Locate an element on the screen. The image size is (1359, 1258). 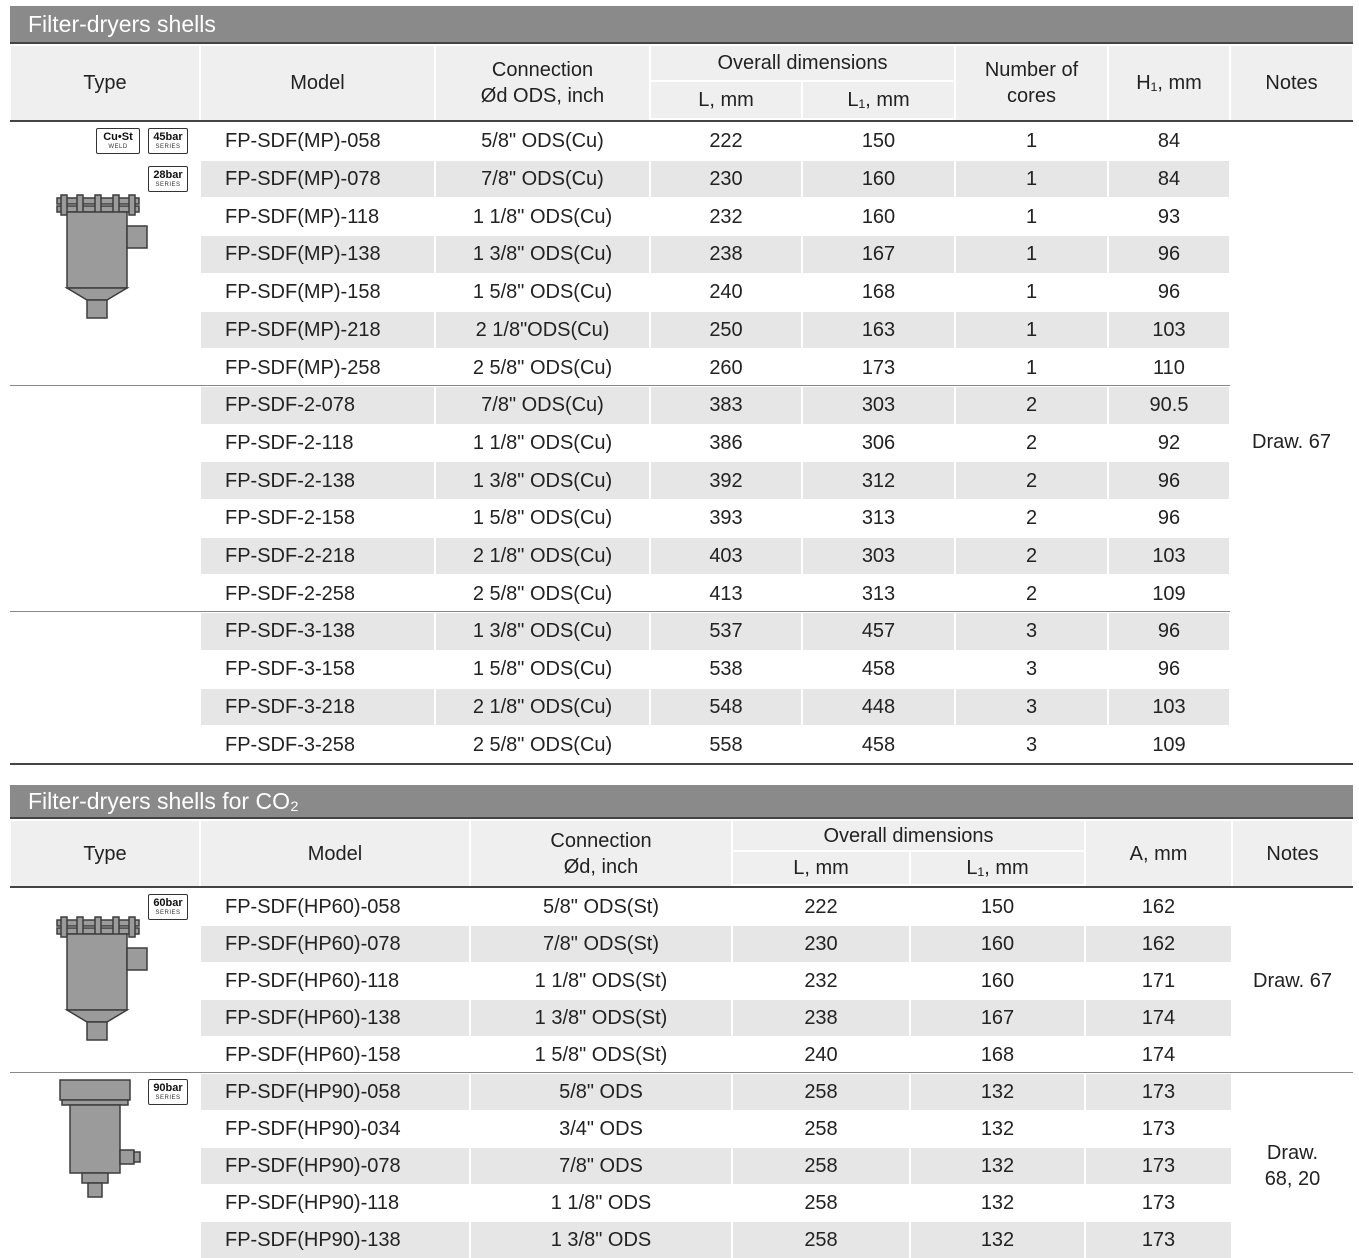
value-cell: 1 5/8" ODS(St) is located at coordinates (601, 1055).